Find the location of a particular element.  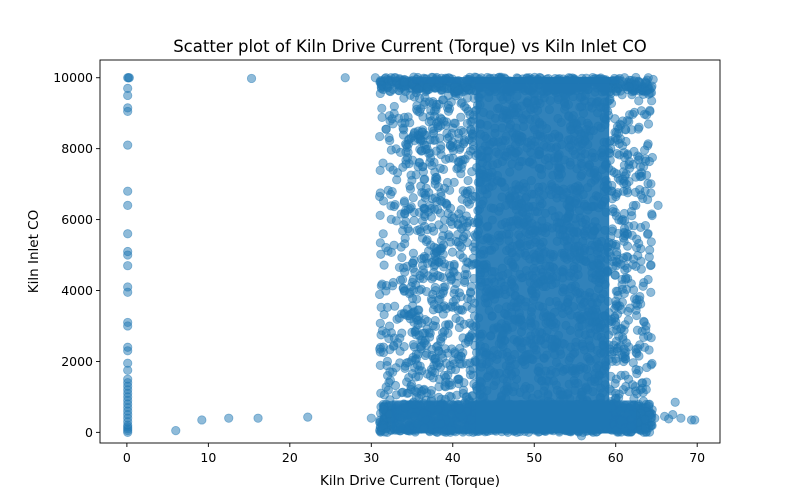

x-tick-label: 0 is located at coordinates (127, 457).